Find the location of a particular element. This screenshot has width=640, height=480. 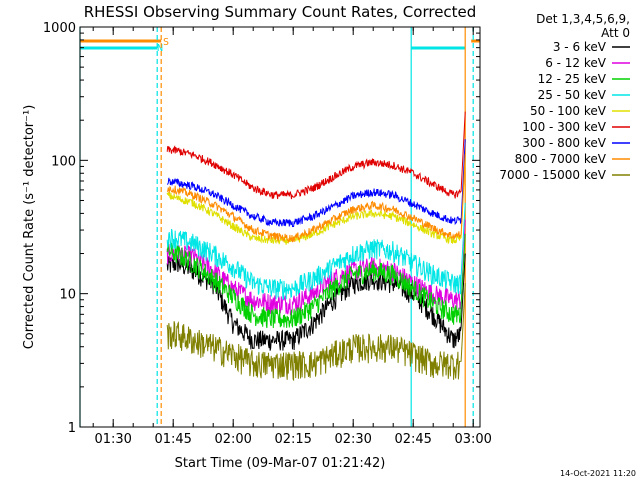

series-25-50-kev is located at coordinates (316, 251).